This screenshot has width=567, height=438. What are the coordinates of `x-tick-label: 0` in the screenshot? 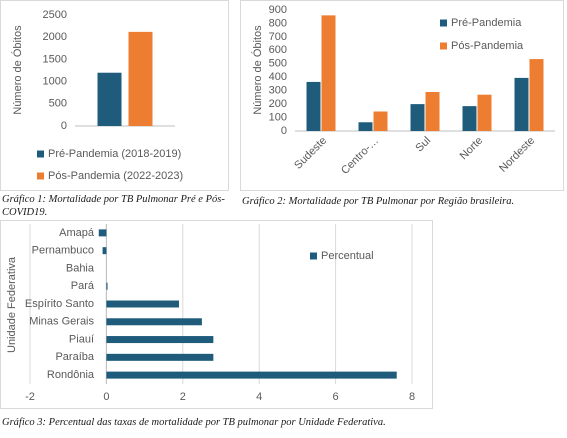 It's located at (106, 397).